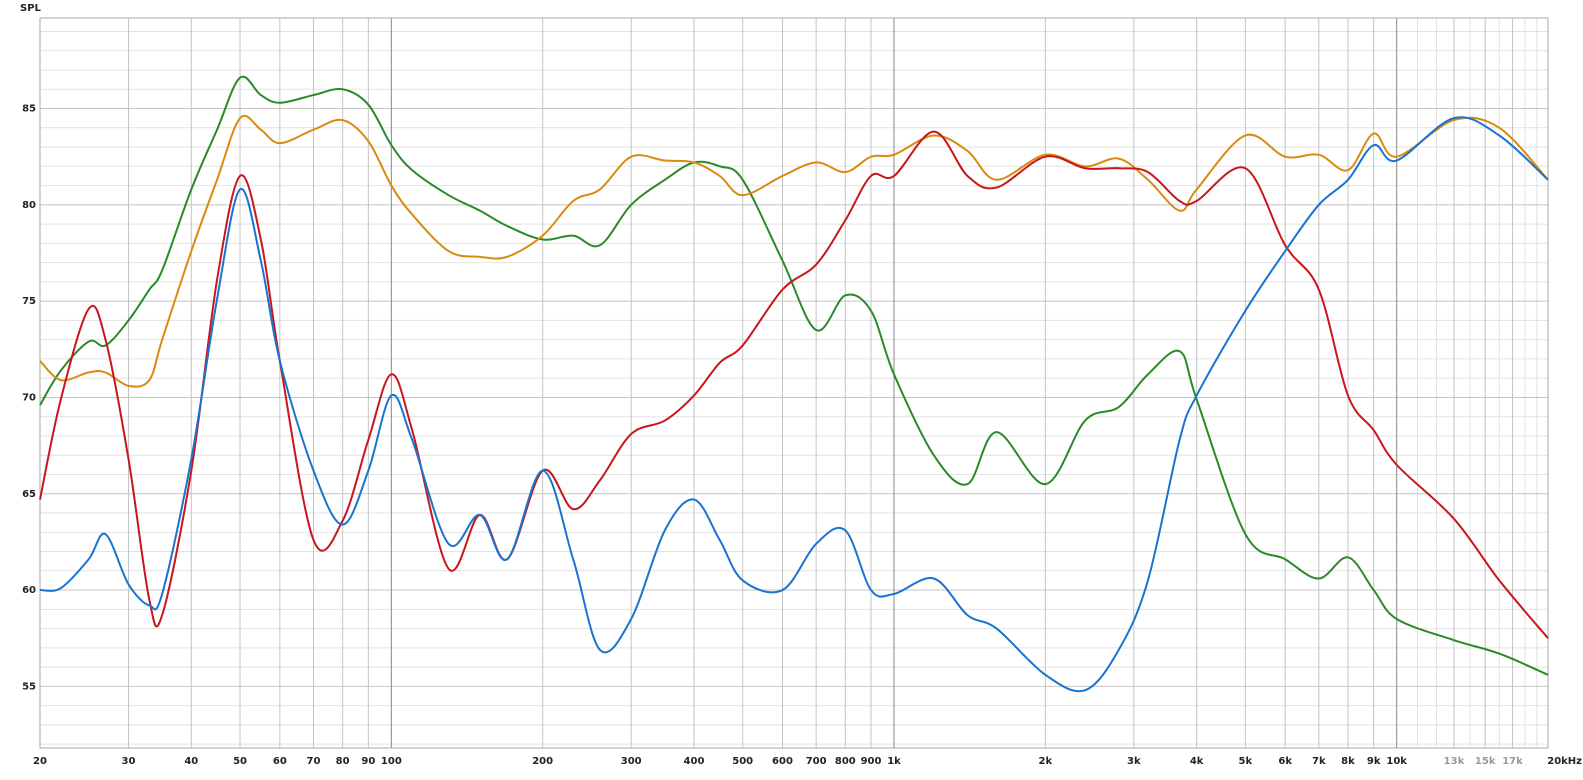 Image resolution: width=1583 pixels, height=780 pixels. Describe the element at coordinates (29, 686) in the screenshot. I see `y-tick-label: 55` at that location.